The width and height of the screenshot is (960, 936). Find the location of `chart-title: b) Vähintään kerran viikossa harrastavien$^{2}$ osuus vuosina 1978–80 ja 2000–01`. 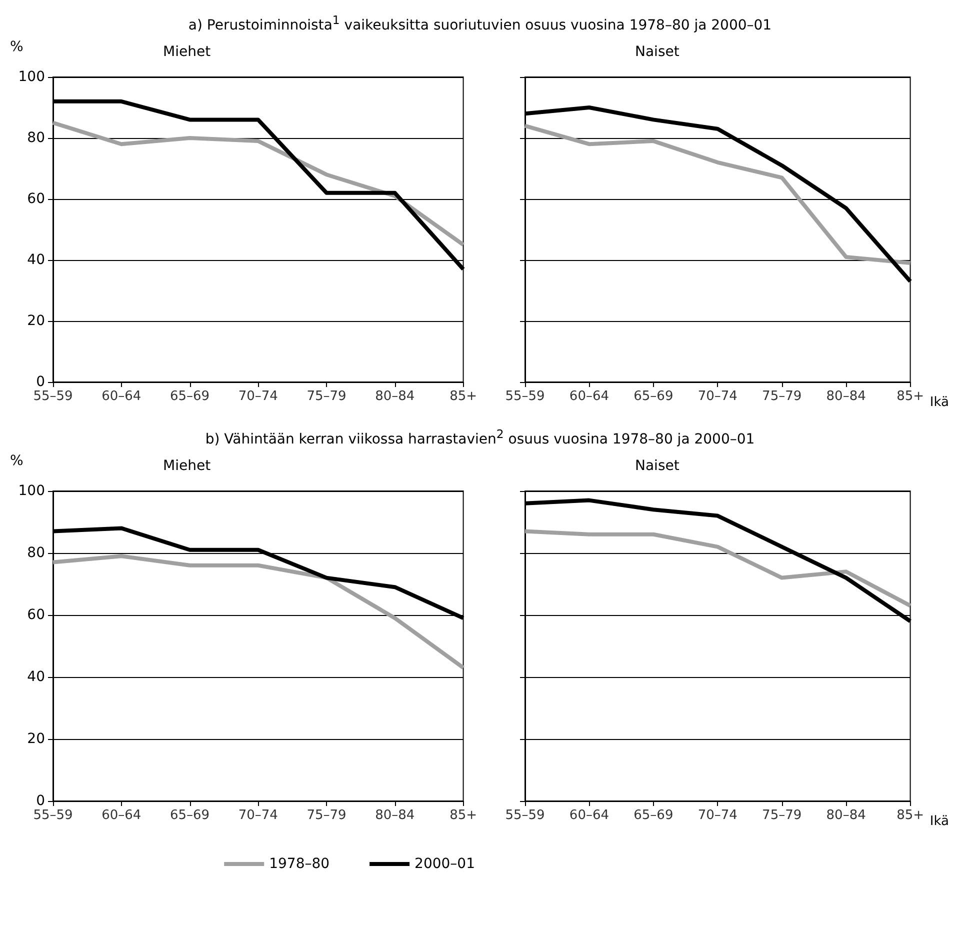

chart-title: b) Vähintään kerran viikossa harrastavien$^{2}$ osuus vuosina 1978–80 ja 2000–01 is located at coordinates (480, 437).